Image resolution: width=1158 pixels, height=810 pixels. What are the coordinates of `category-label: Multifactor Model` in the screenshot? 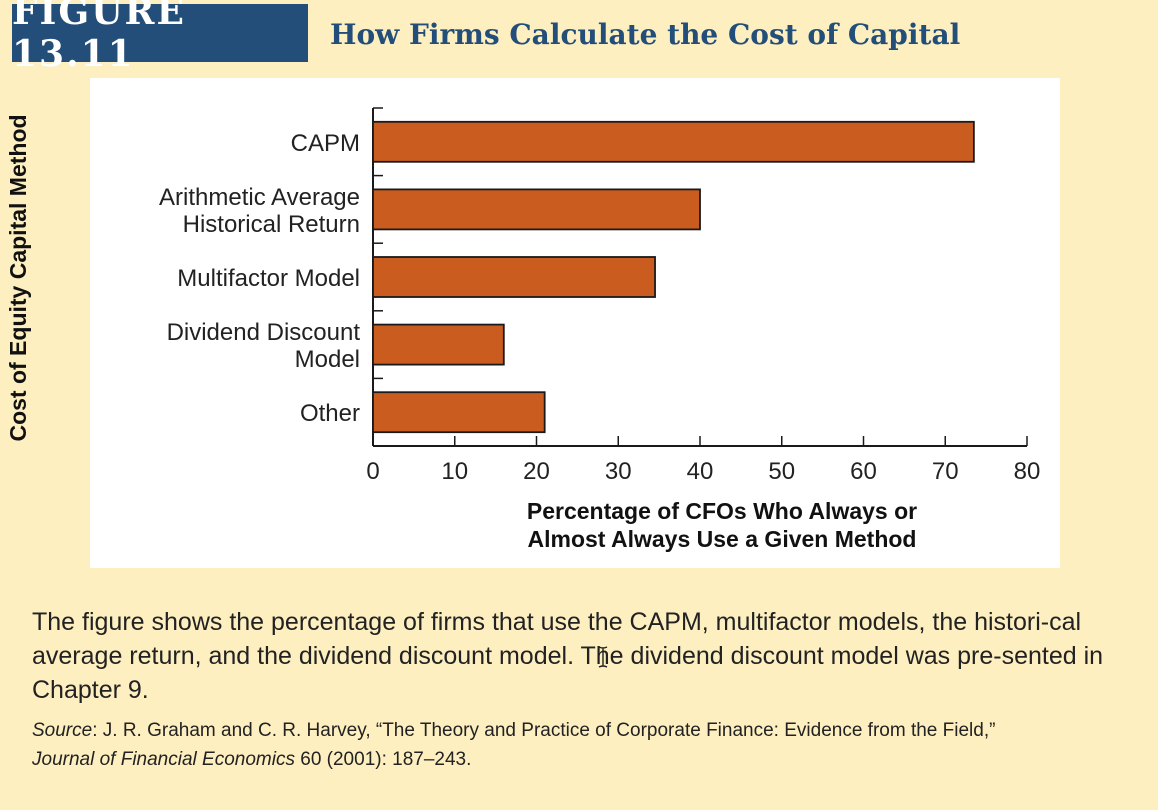 It's located at (268, 278).